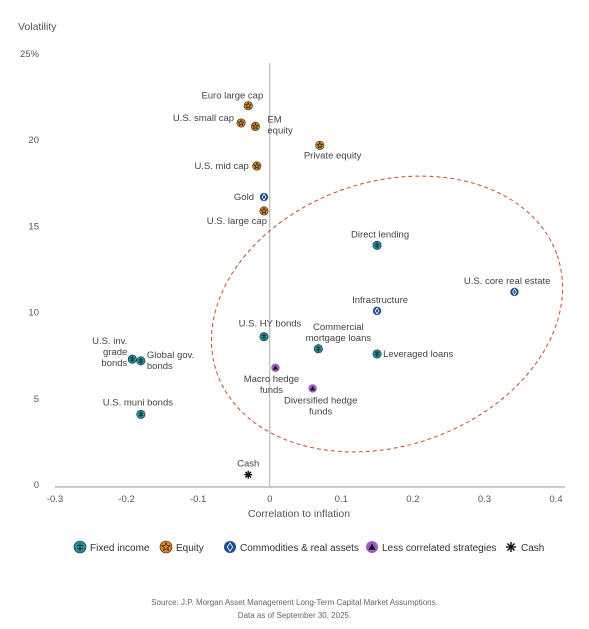  I want to click on point-label: EM equity, so click(280, 125).